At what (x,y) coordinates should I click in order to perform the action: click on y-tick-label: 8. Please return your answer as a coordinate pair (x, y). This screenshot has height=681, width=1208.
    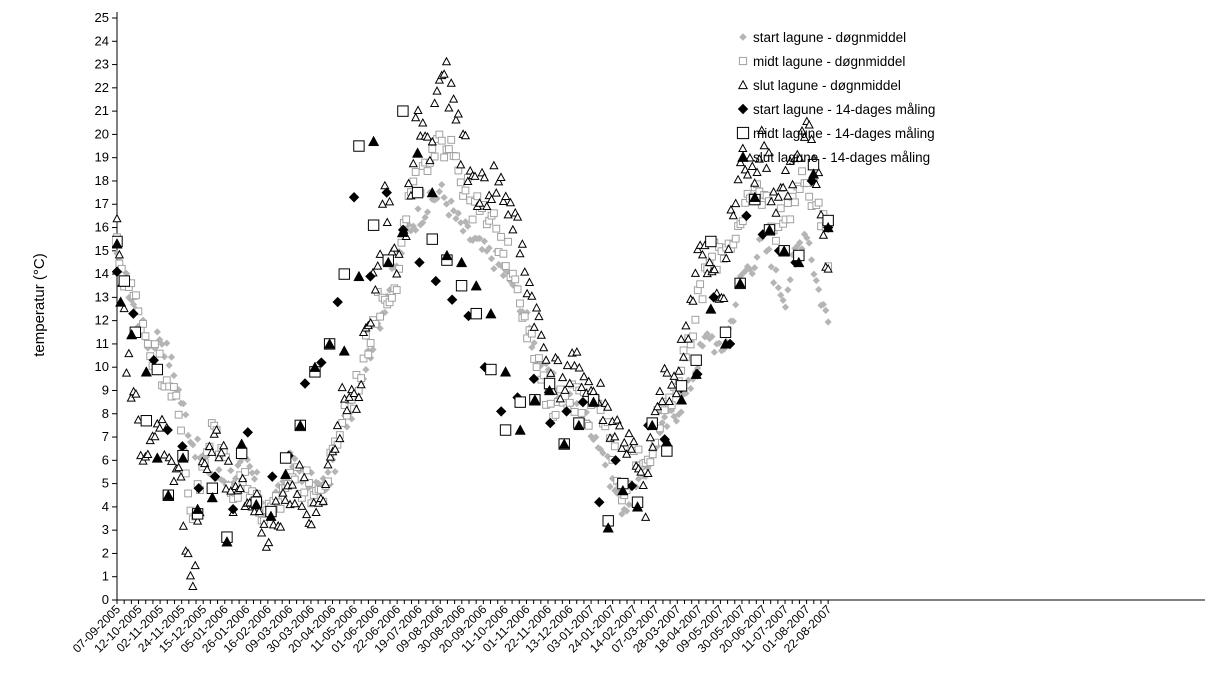
    Looking at the image, I should click on (105, 413).